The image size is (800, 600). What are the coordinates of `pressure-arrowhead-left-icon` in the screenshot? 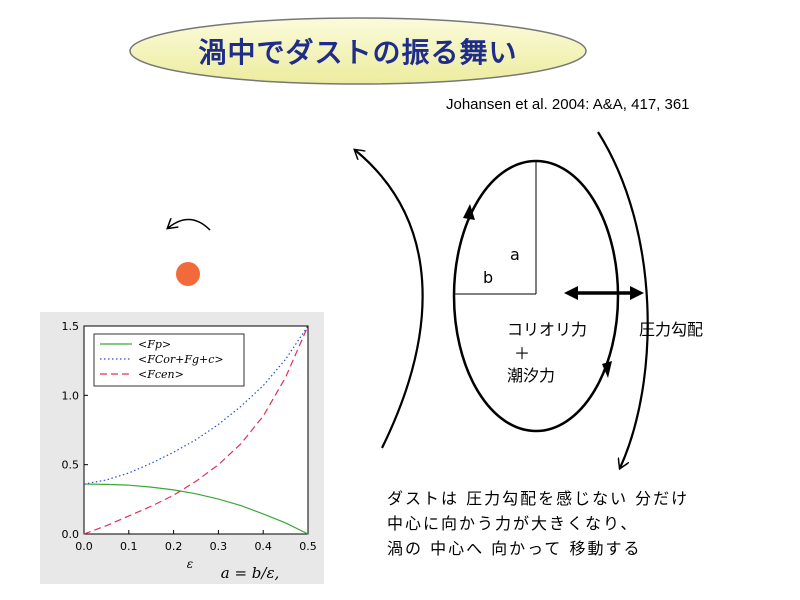 It's located at (571, 293).